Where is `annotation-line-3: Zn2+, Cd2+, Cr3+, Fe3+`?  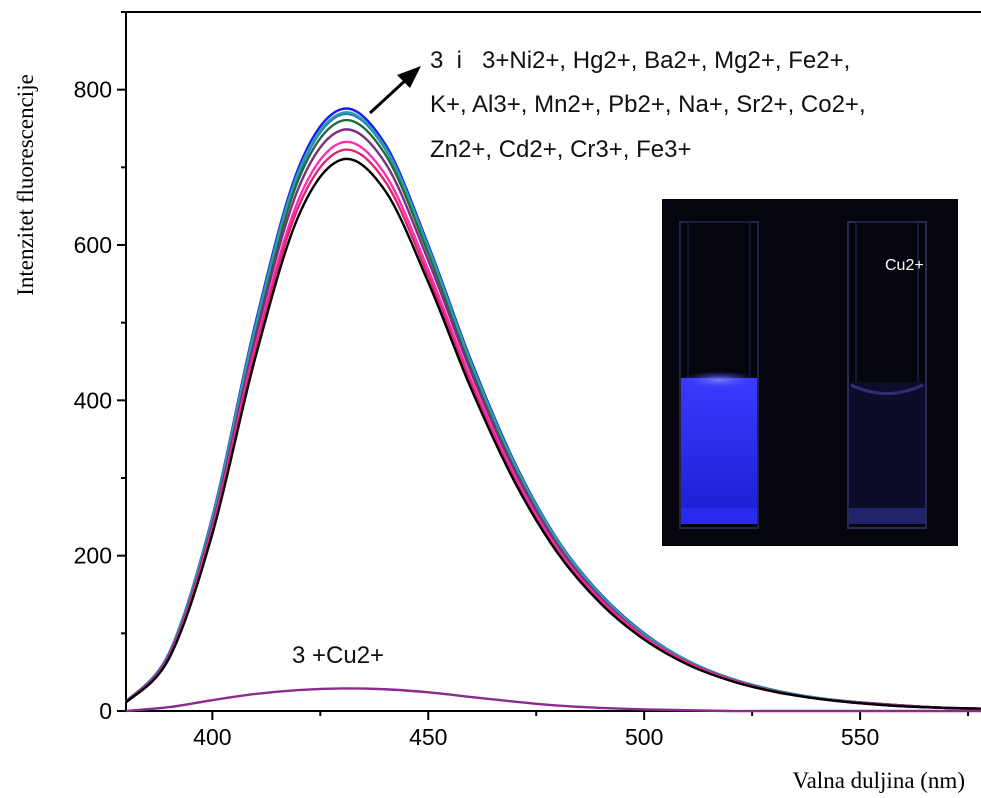 annotation-line-3: Zn2+, Cd2+, Cr3+, Fe3+ is located at coordinates (560, 149).